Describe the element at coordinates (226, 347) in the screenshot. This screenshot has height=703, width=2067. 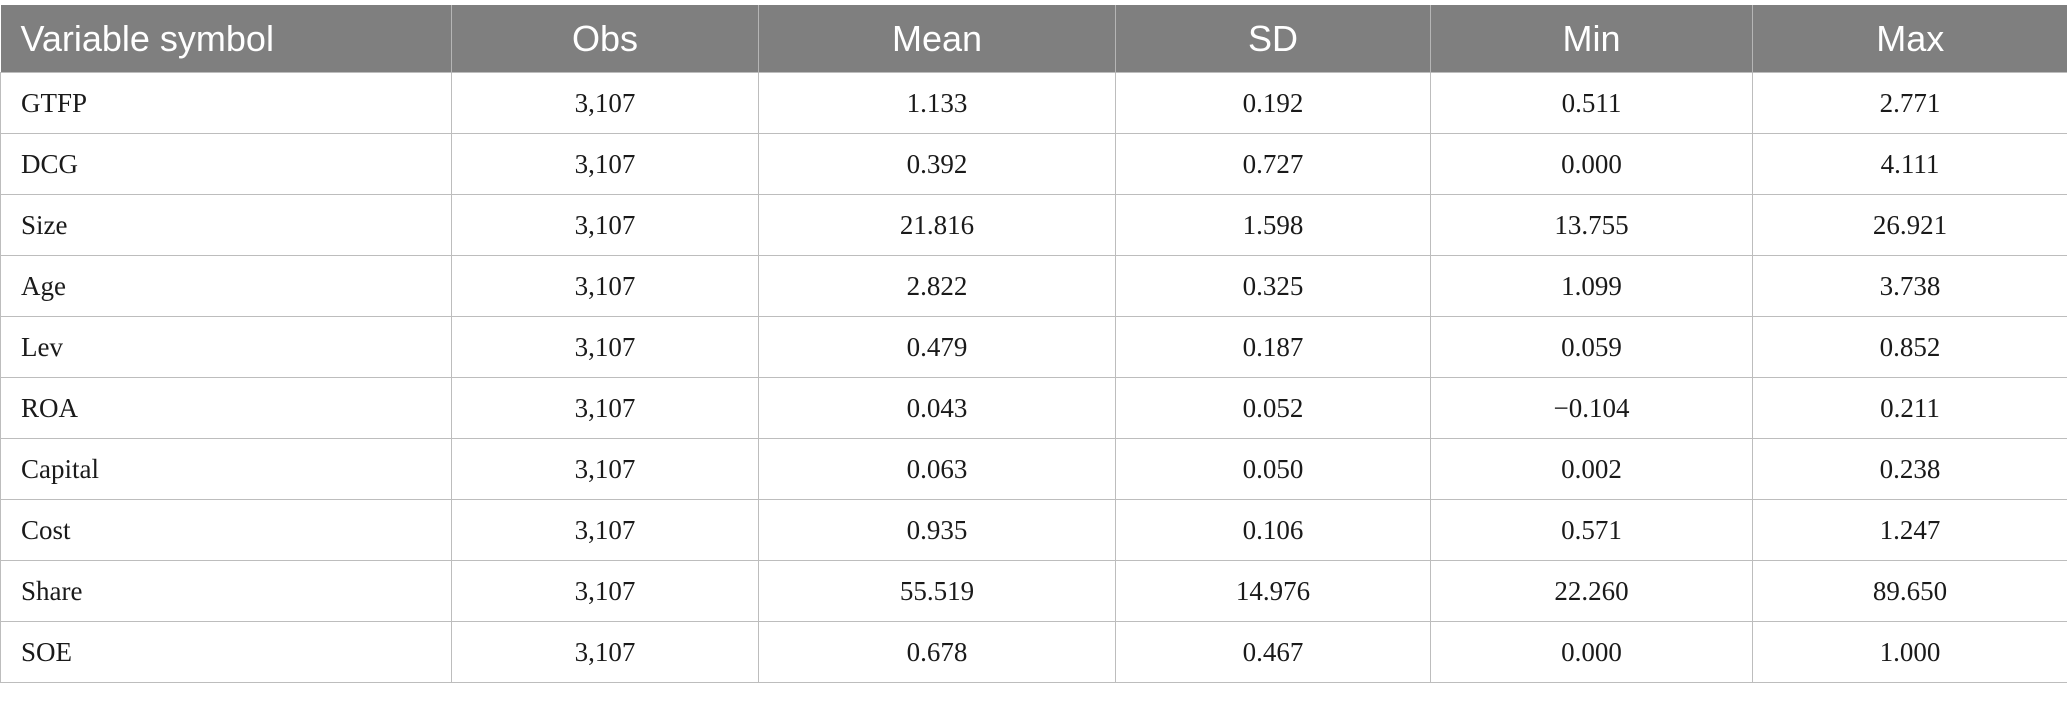
I see `cell-variable-symbol: Lev` at that location.